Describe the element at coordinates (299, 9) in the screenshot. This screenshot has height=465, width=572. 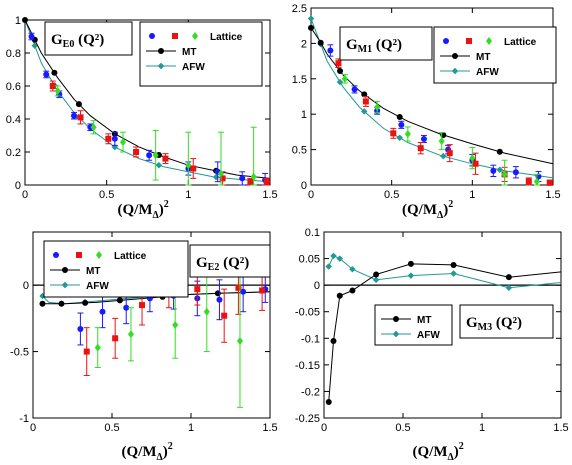
I see `y-tick-label: 2.5` at that location.